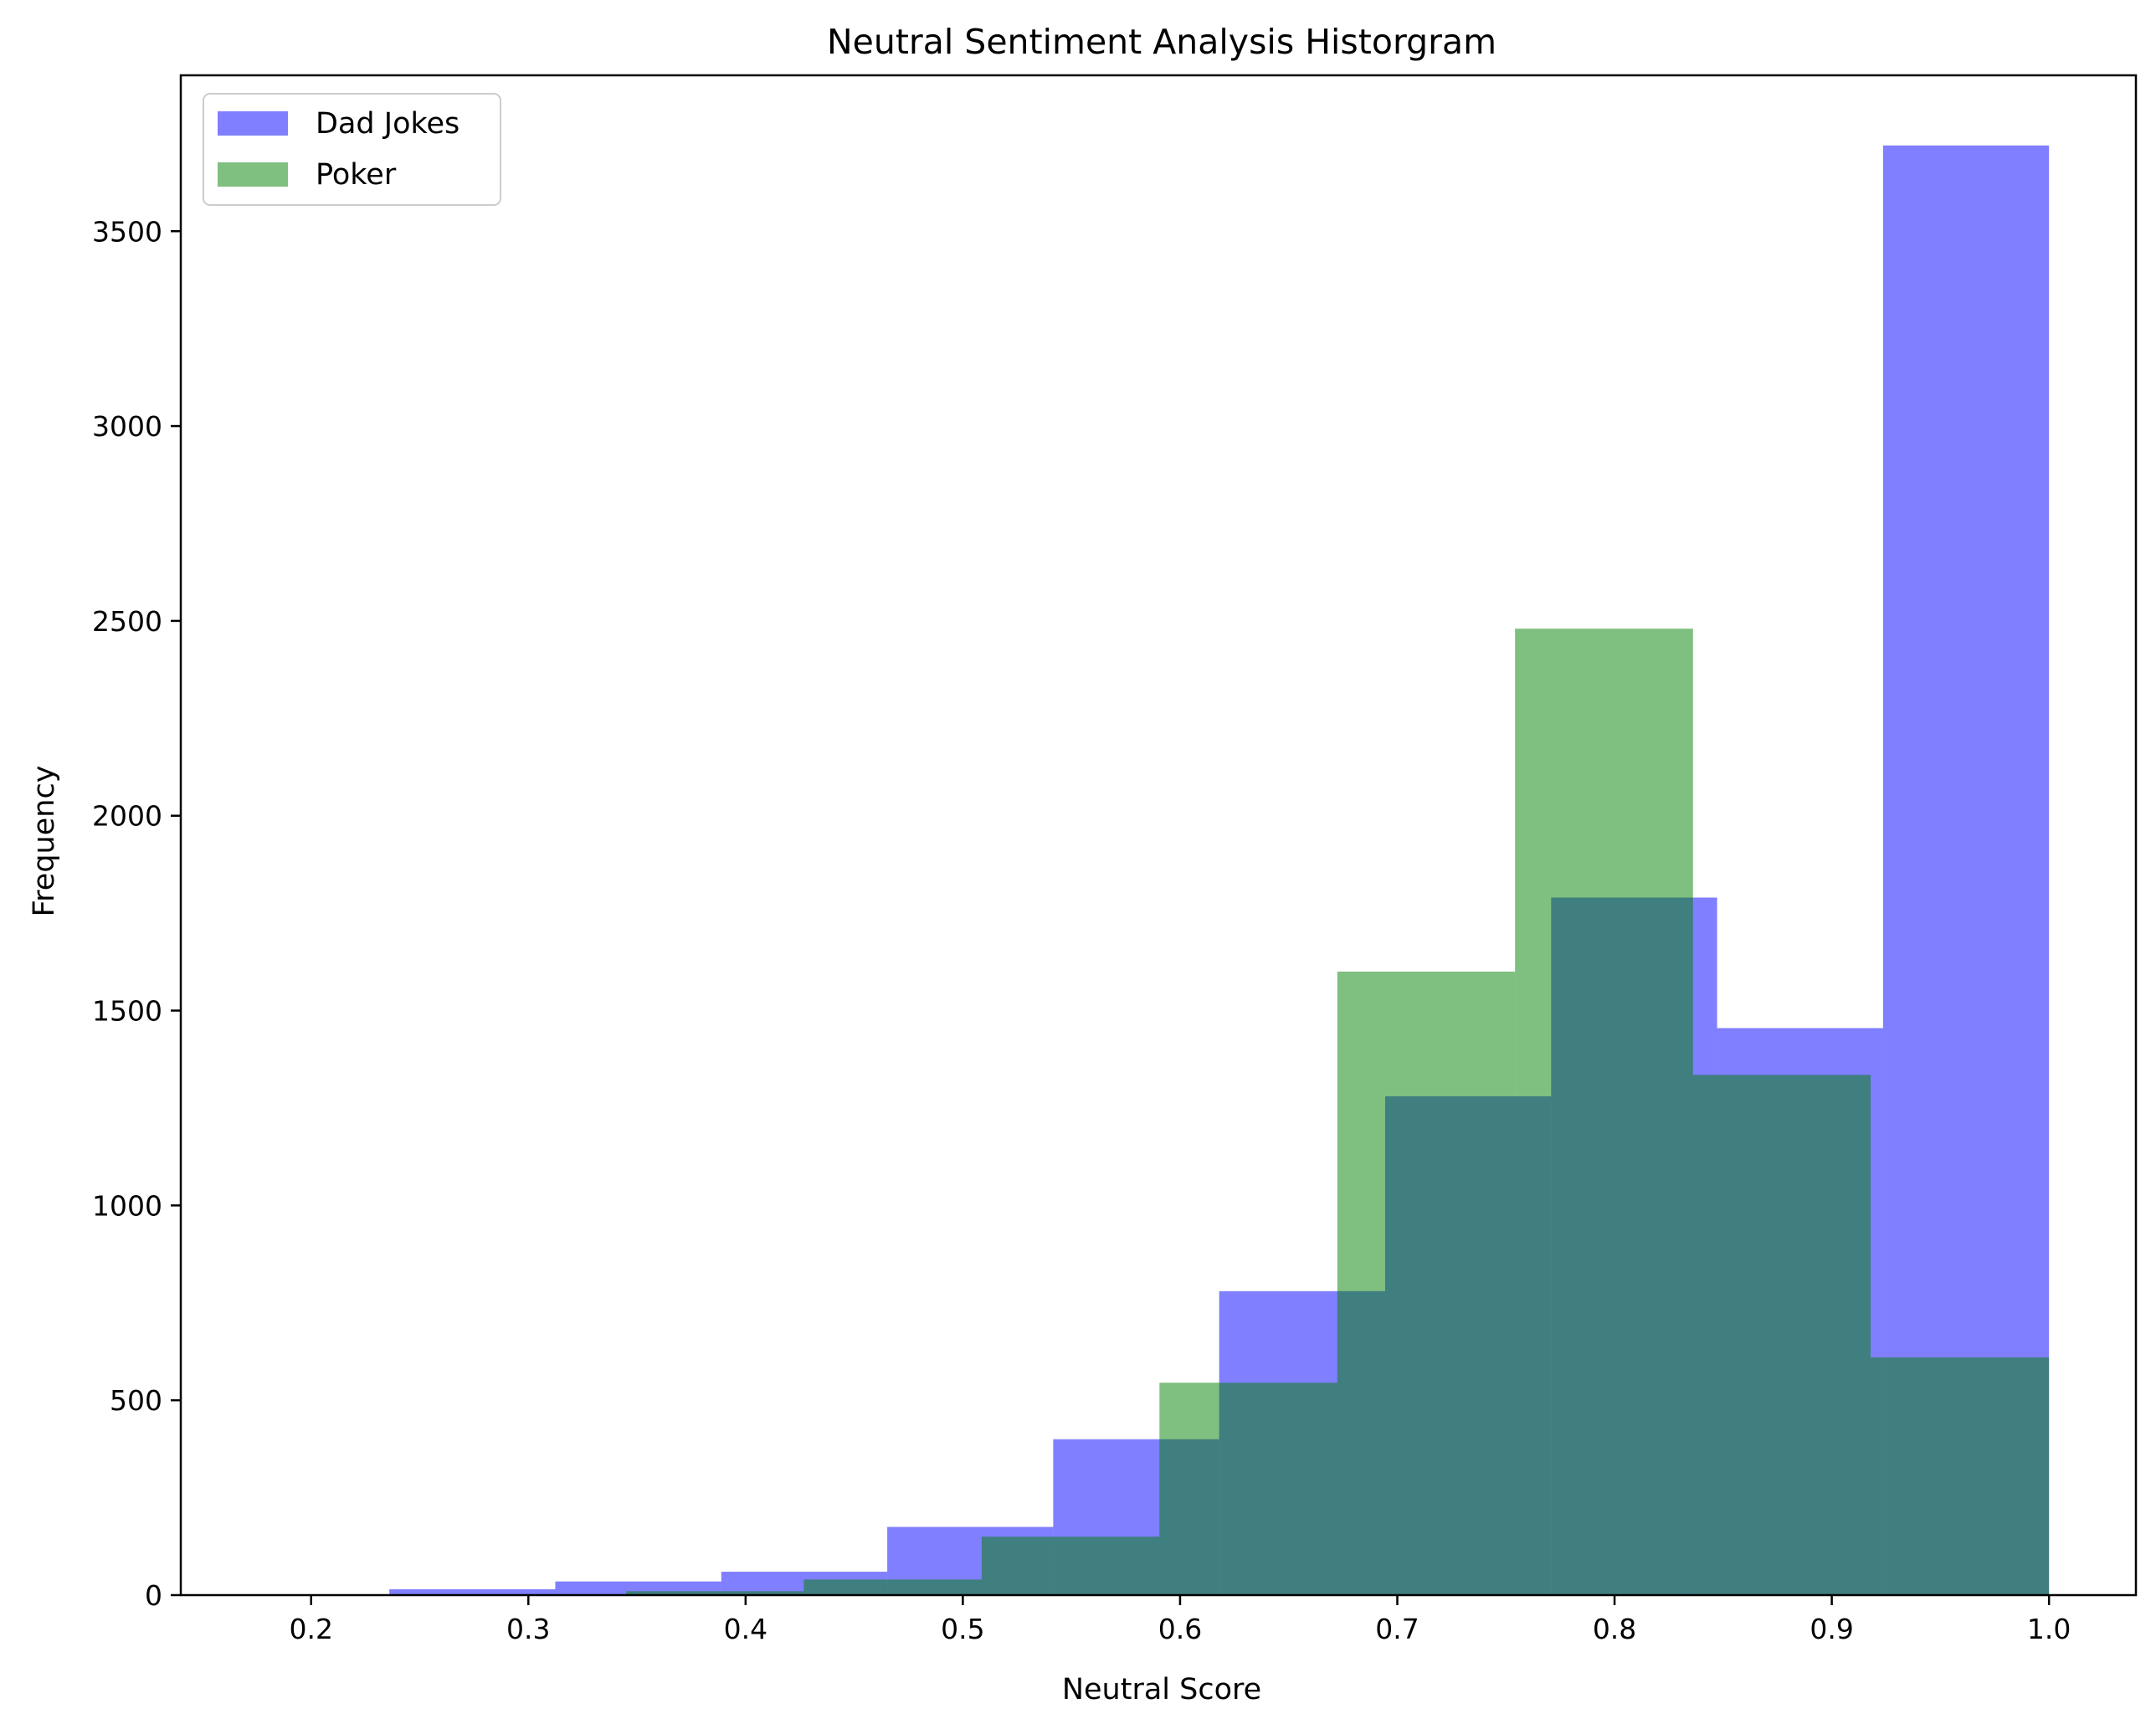  What do you see at coordinates (127, 427) in the screenshot?
I see `y-tick-label: 3000` at bounding box center [127, 427].